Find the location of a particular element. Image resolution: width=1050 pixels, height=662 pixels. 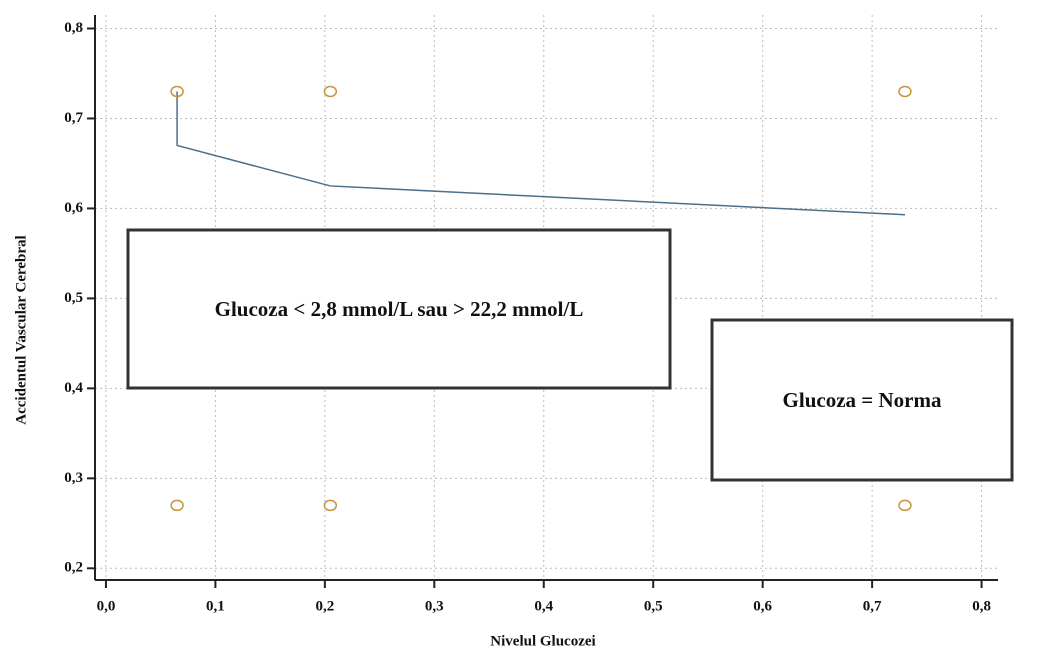

x-tick-label: 0,3 is located at coordinates (434, 606).